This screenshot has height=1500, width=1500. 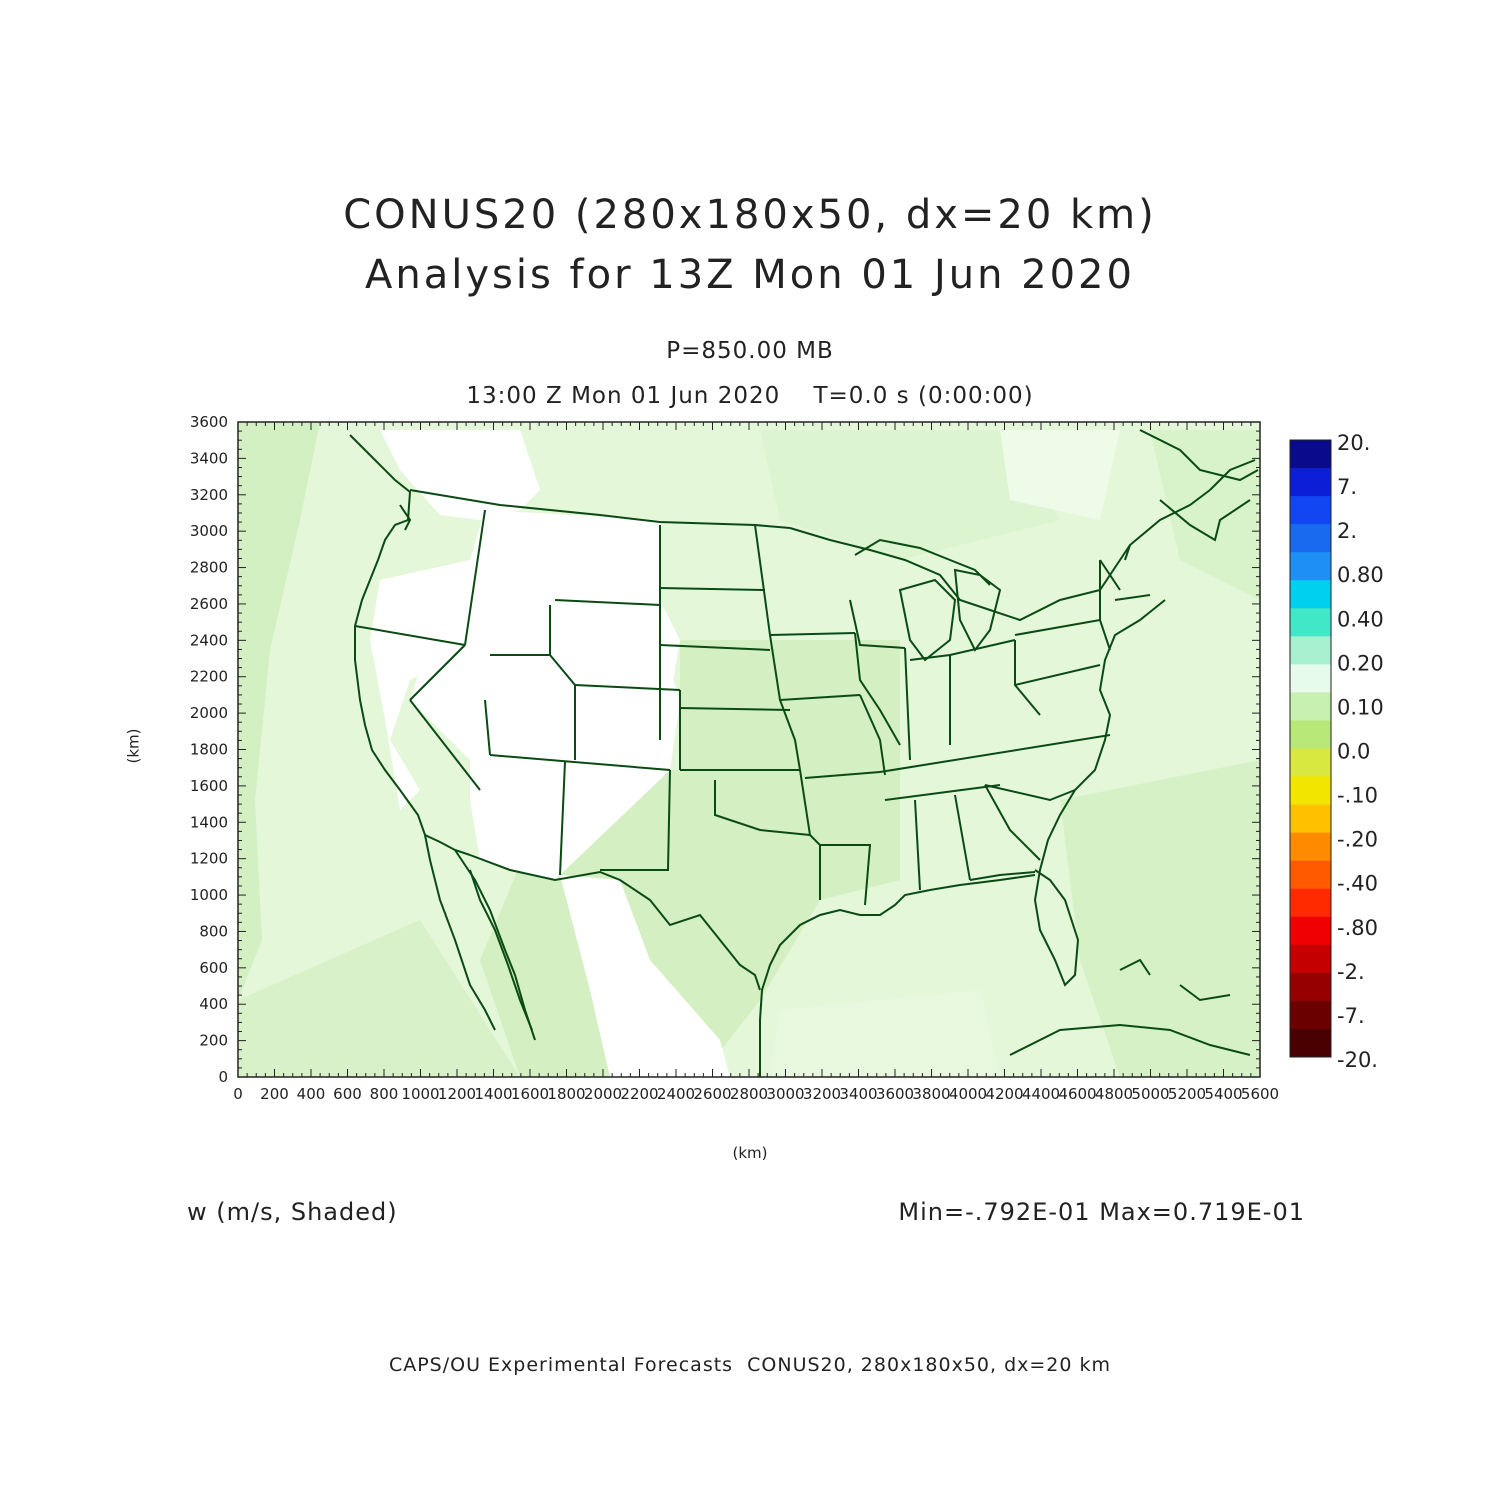 What do you see at coordinates (1360, 575) in the screenshot?
I see `colorbar-label: 0.80` at bounding box center [1360, 575].